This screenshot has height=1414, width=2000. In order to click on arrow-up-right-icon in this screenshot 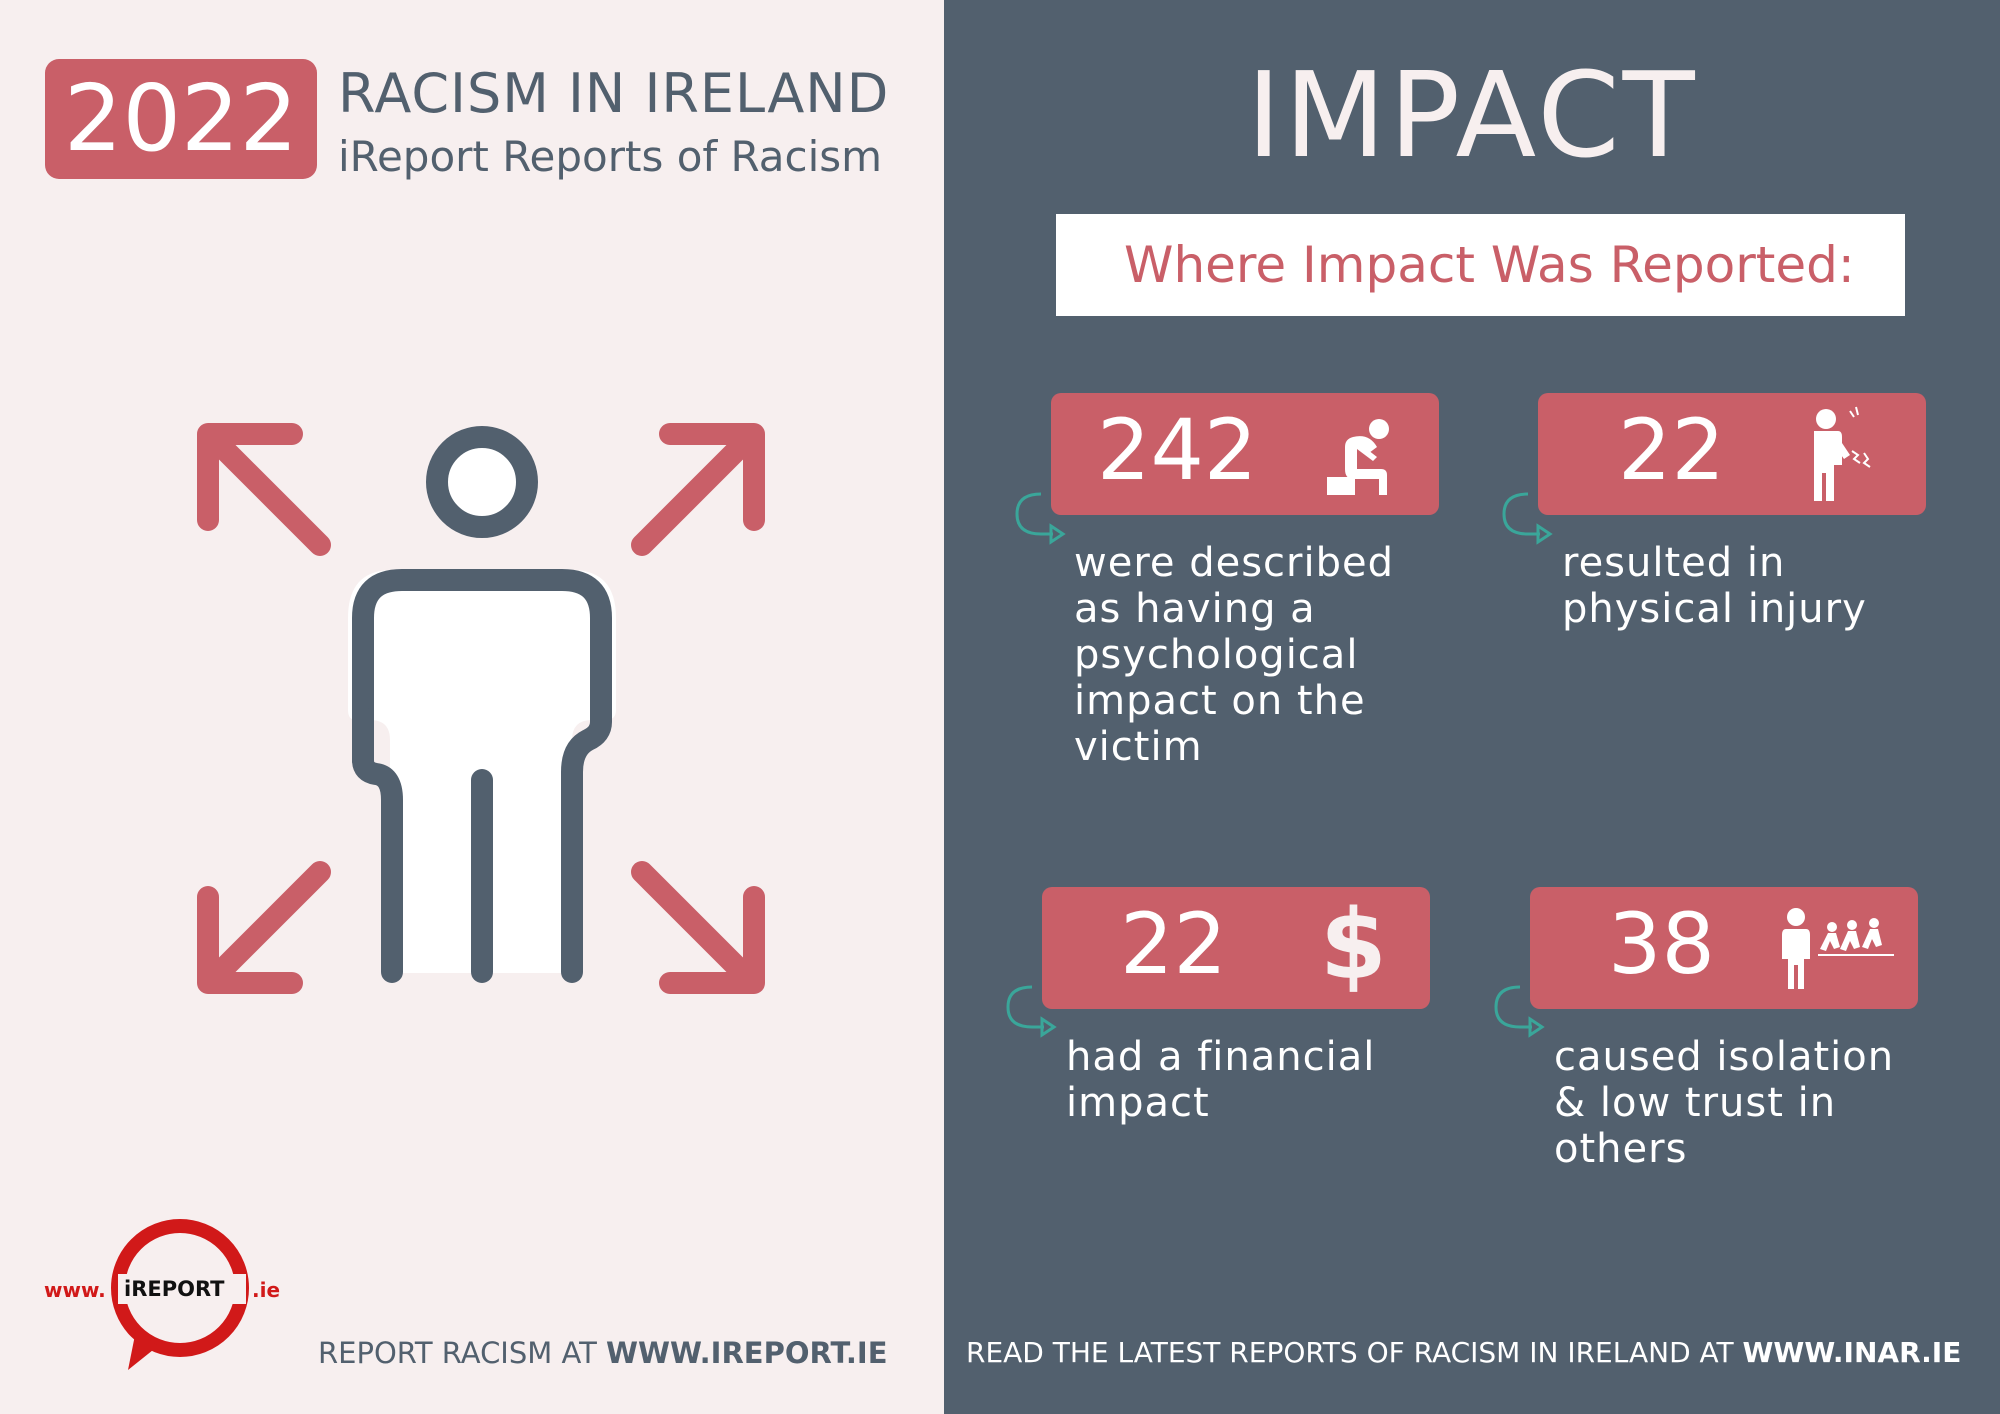, I will do `click(698, 489)`.